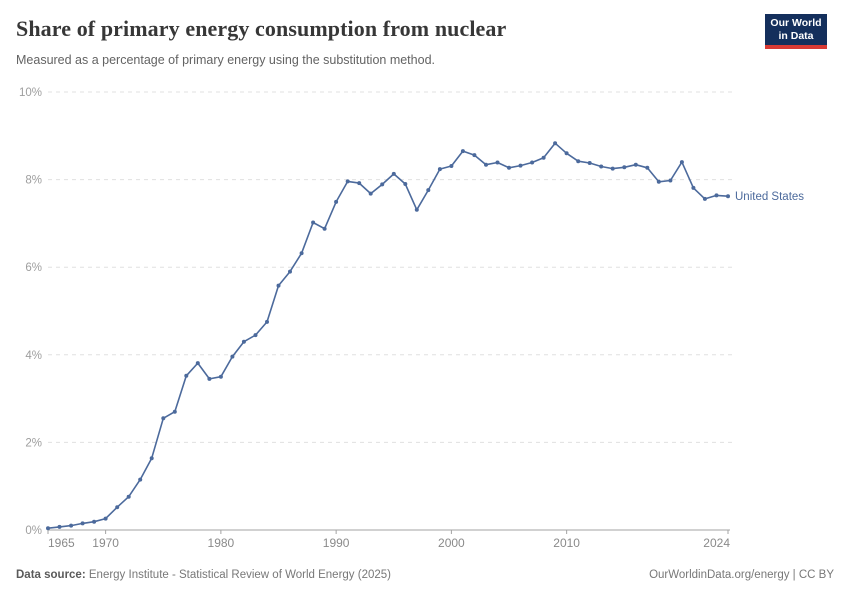 This screenshot has width=850, height=600. I want to click on data-point-2022, so click(704, 198).